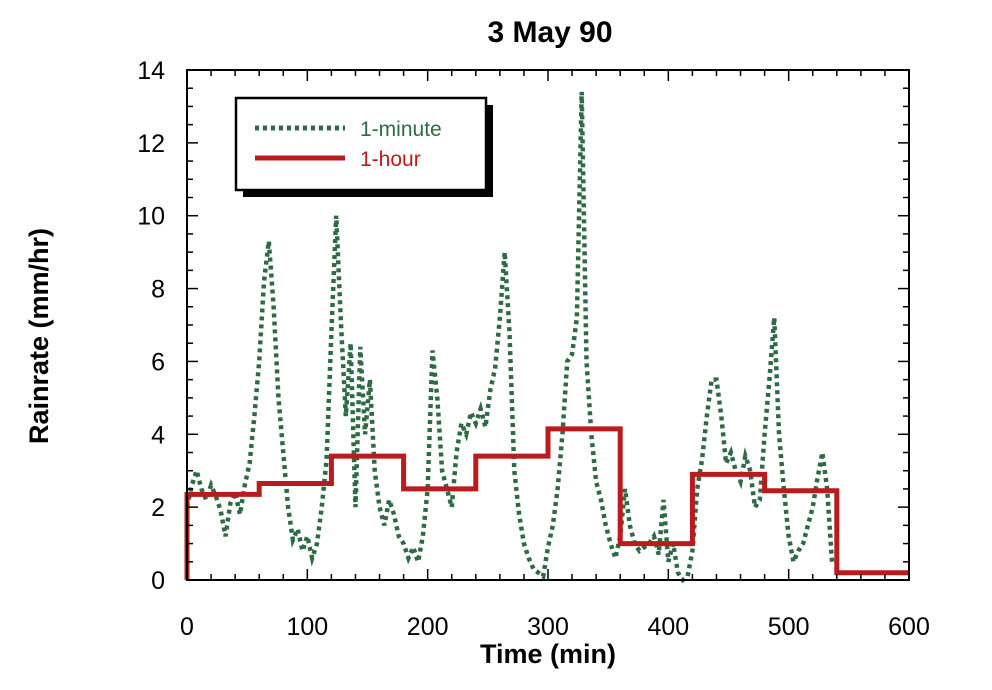  What do you see at coordinates (151, 144) in the screenshot?
I see `y-tick-label: 12` at bounding box center [151, 144].